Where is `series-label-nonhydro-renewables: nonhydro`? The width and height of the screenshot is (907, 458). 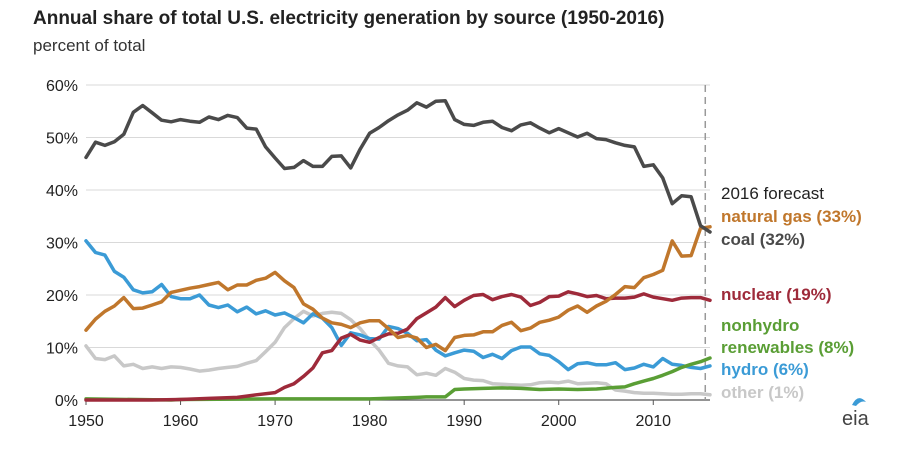
series-label-nonhydro-renewables: nonhydro is located at coordinates (760, 325).